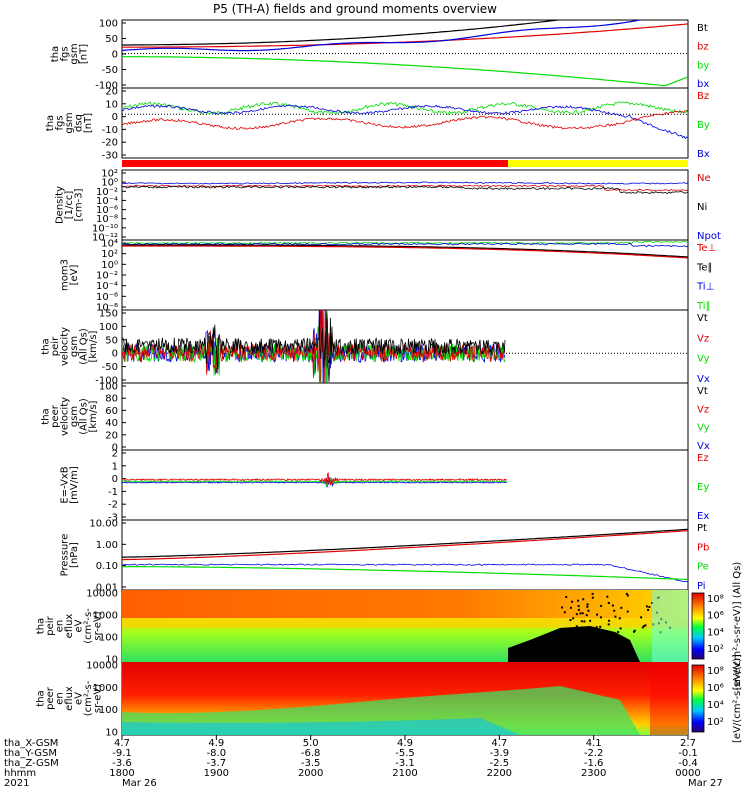 This screenshot has height=800, width=750. Describe the element at coordinates (715, 649) in the screenshot. I see `colorbar-tick-label: 10²` at that location.